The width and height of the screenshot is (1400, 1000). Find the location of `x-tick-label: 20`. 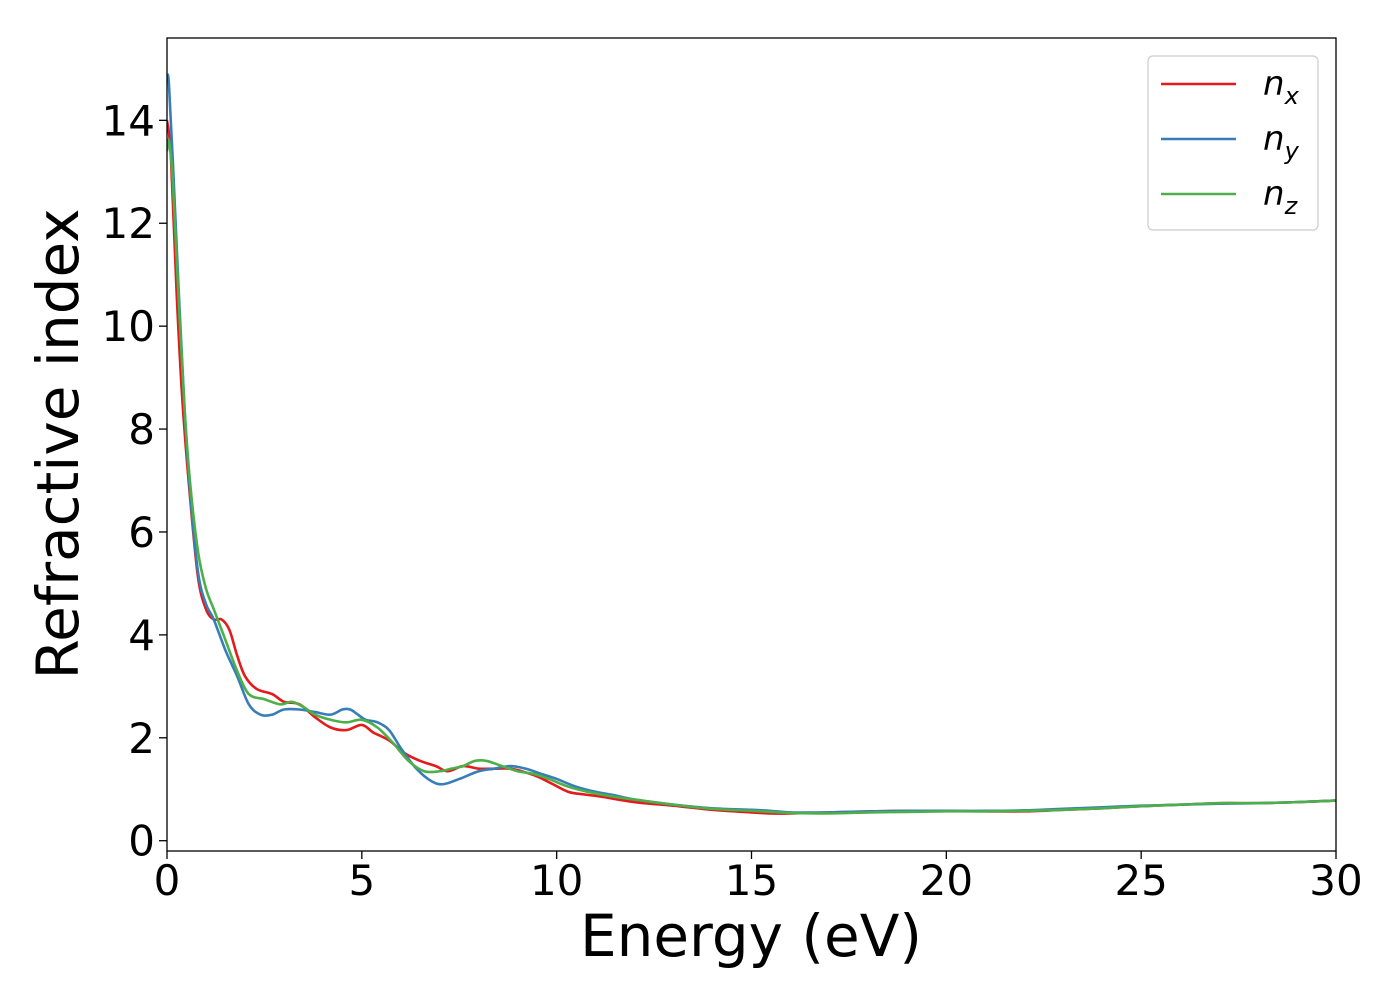

x-tick-label: 20 is located at coordinates (946, 880).